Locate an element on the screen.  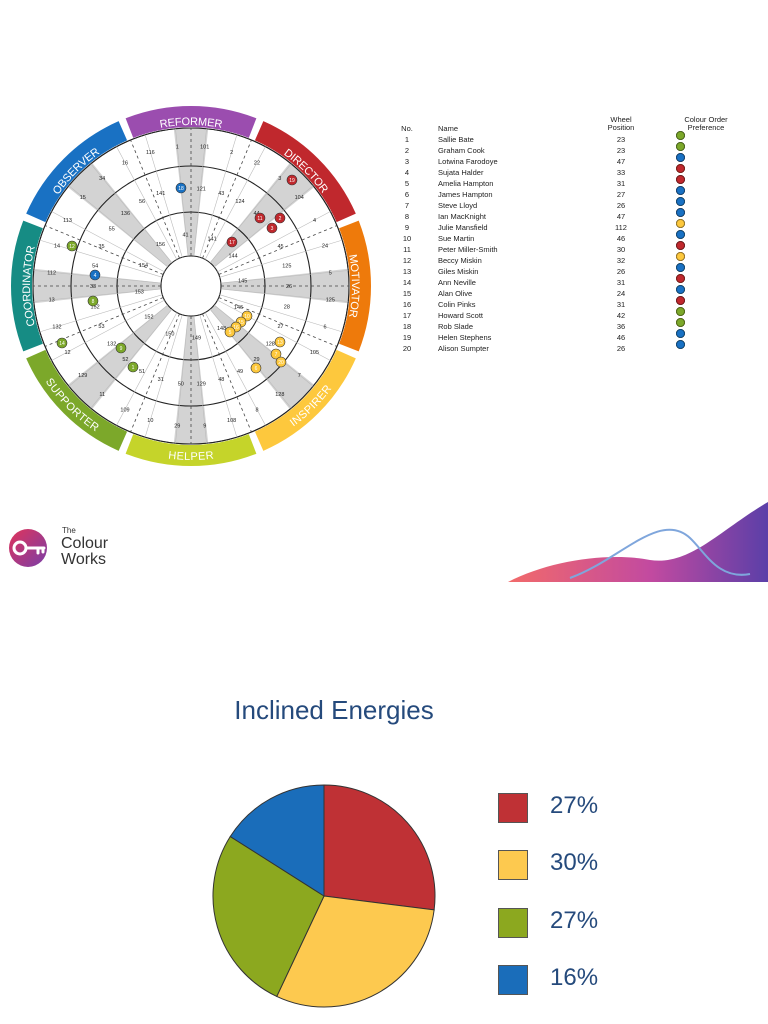
header-position: Position is located at coordinates (621, 127).